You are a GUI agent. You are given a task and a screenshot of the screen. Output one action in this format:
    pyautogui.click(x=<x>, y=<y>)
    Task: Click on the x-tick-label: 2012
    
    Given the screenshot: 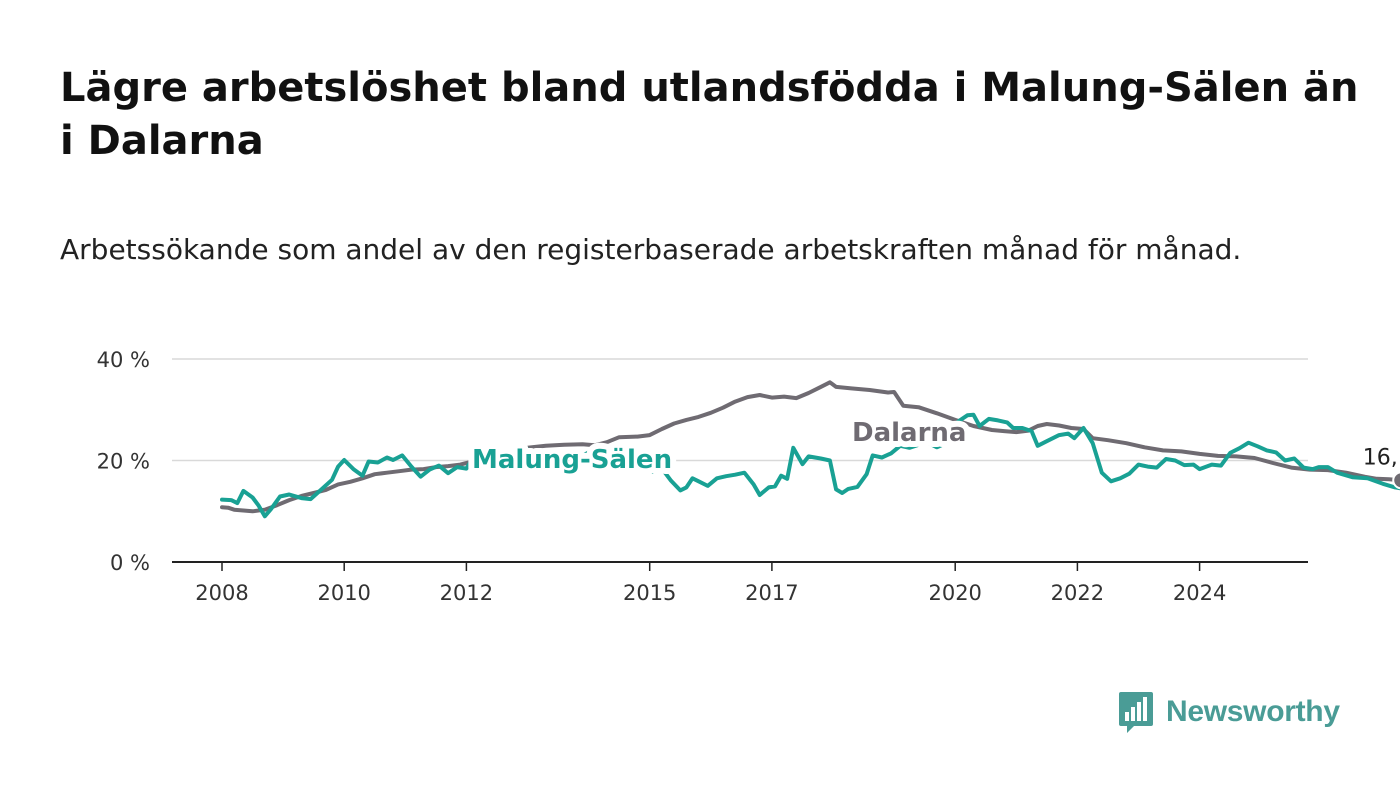 What is the action you would take?
    pyautogui.click(x=466, y=593)
    